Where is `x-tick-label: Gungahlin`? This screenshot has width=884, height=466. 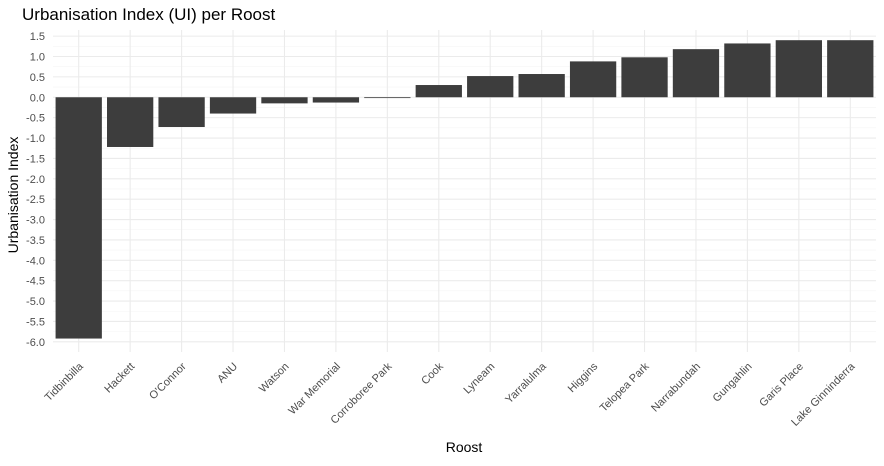
x-tick-label: Gungahlin is located at coordinates (733, 383).